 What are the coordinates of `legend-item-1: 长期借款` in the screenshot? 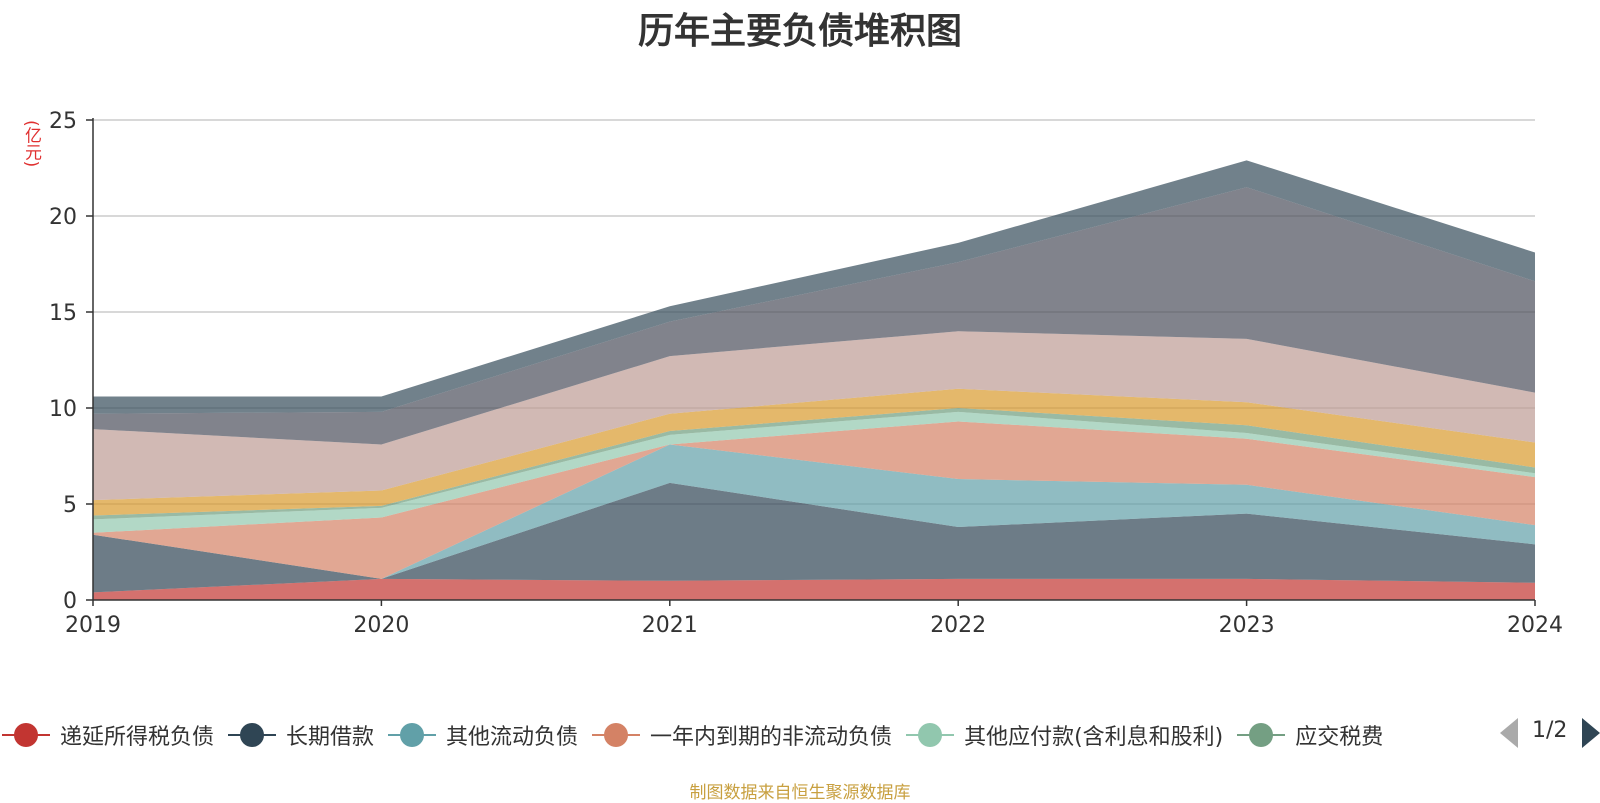 It's located at (301, 735).